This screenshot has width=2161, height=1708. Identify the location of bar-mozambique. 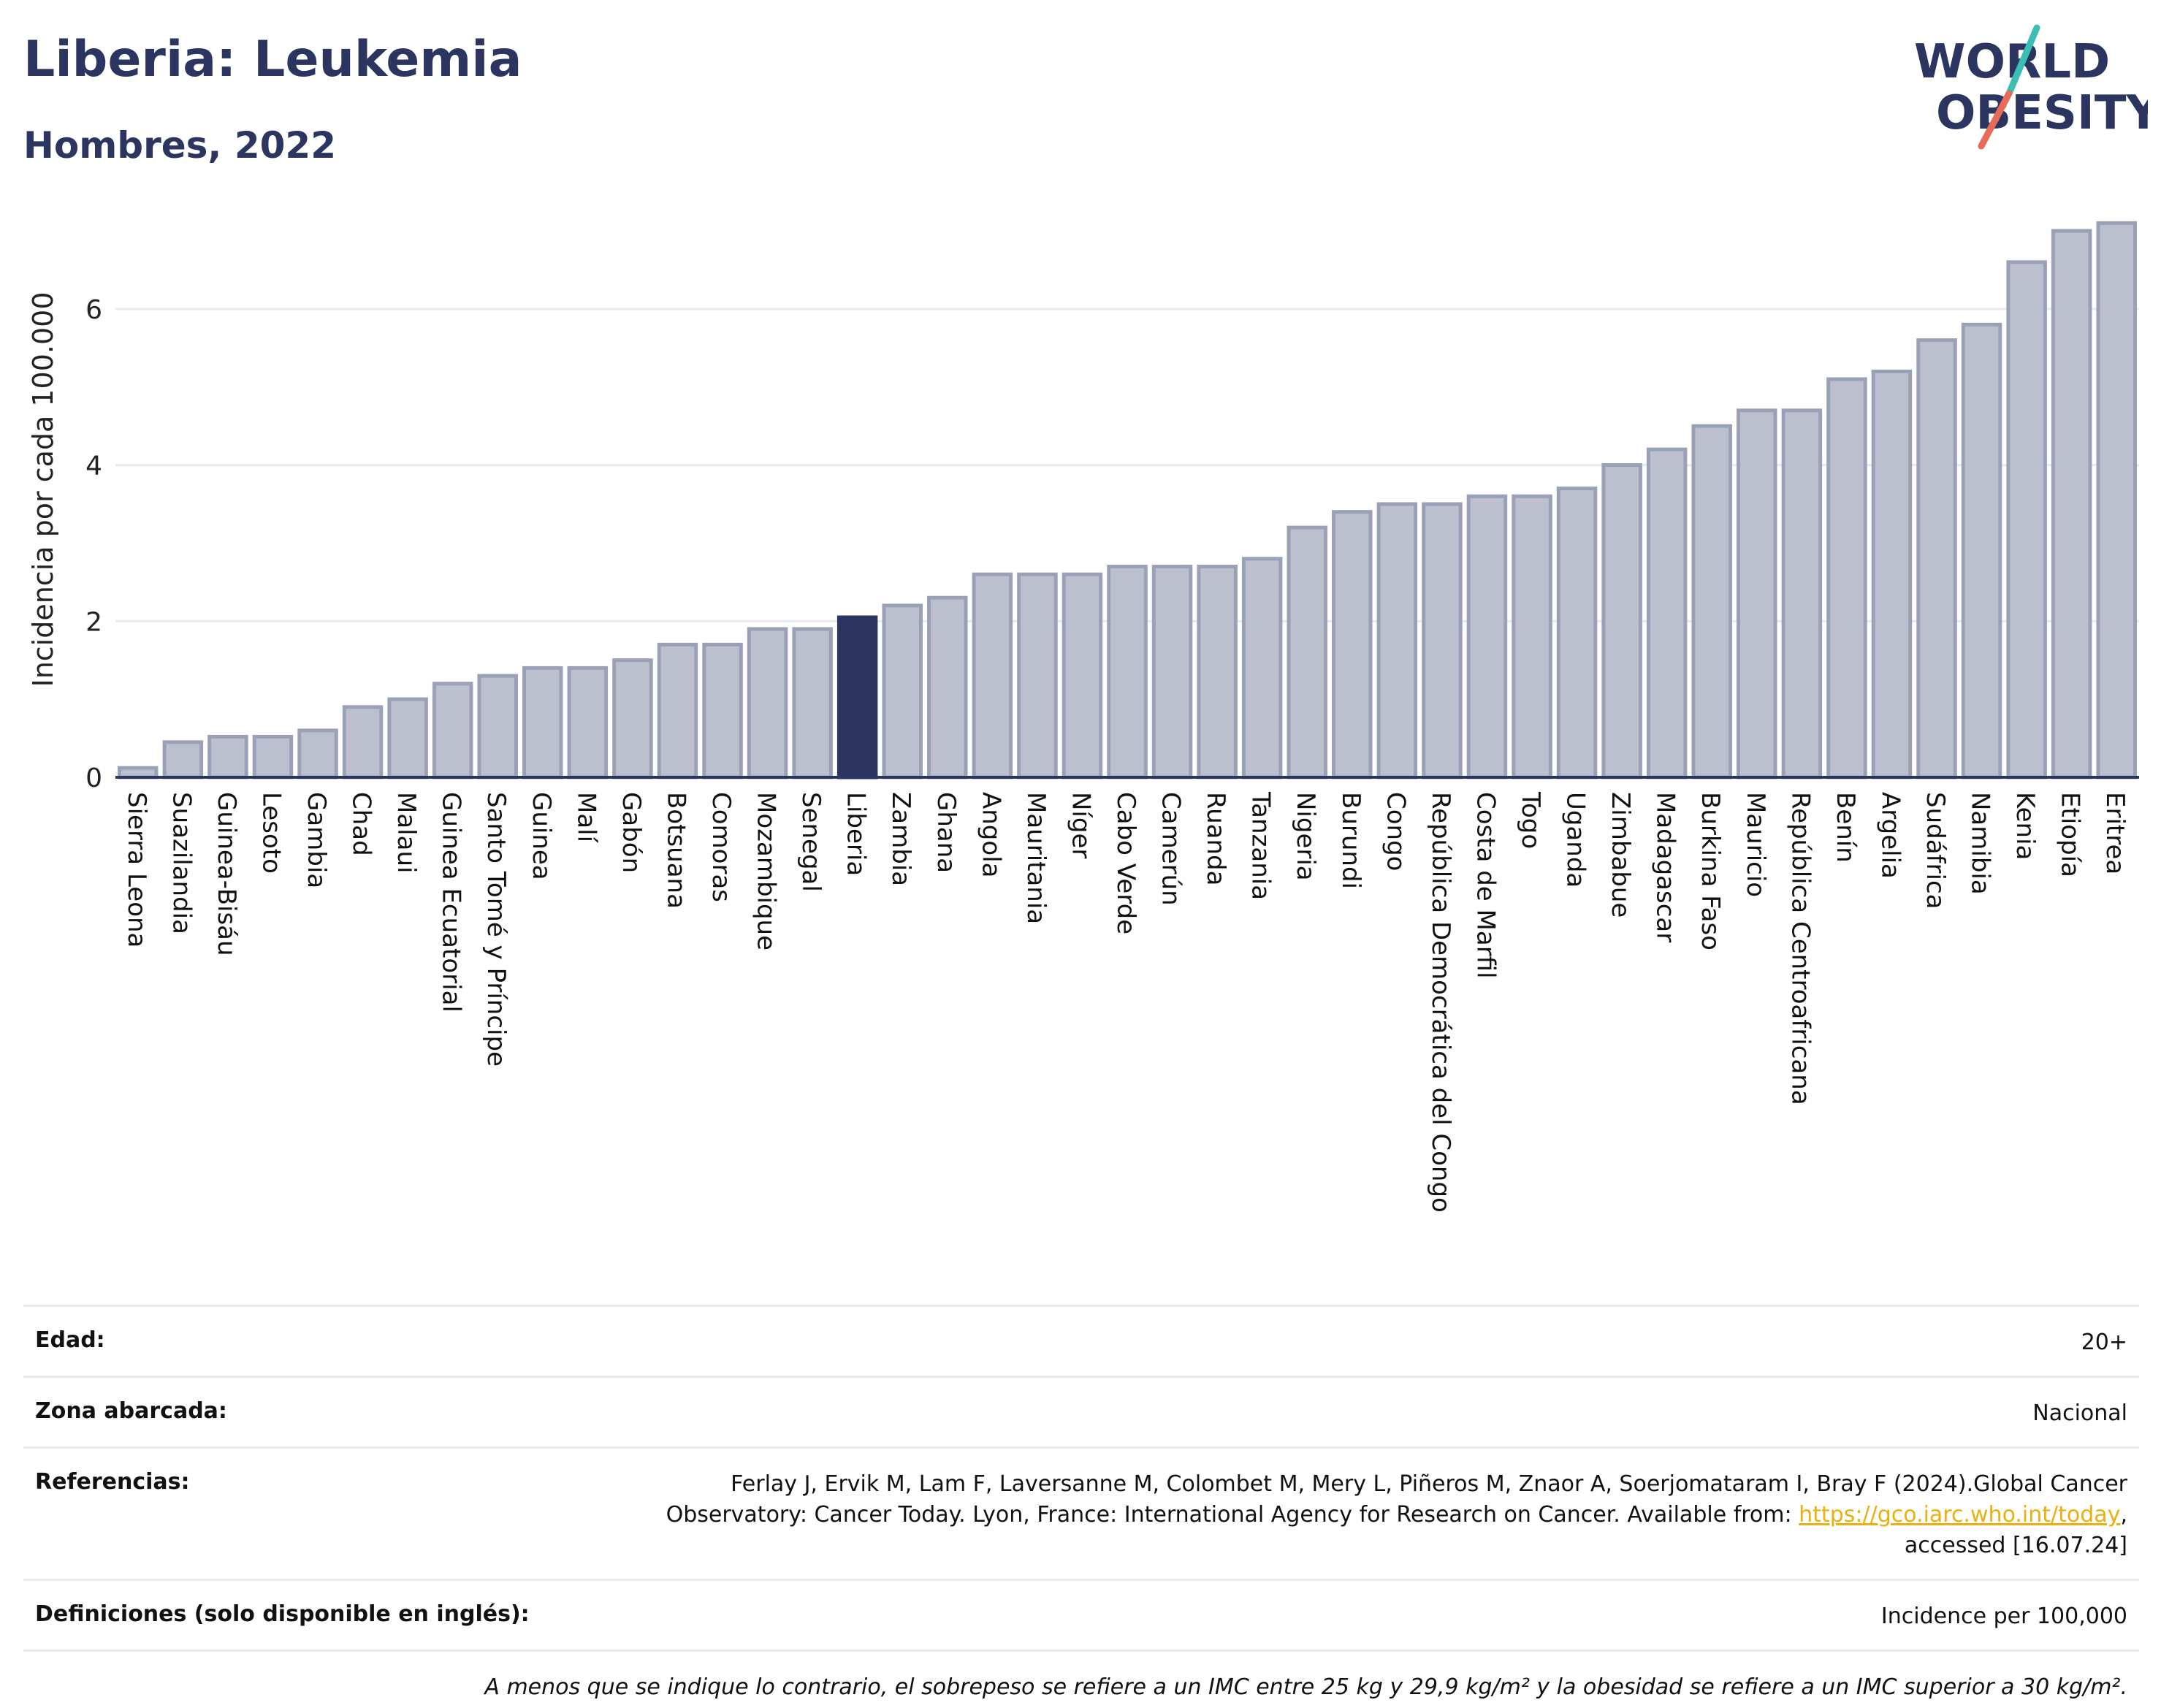
(767, 703).